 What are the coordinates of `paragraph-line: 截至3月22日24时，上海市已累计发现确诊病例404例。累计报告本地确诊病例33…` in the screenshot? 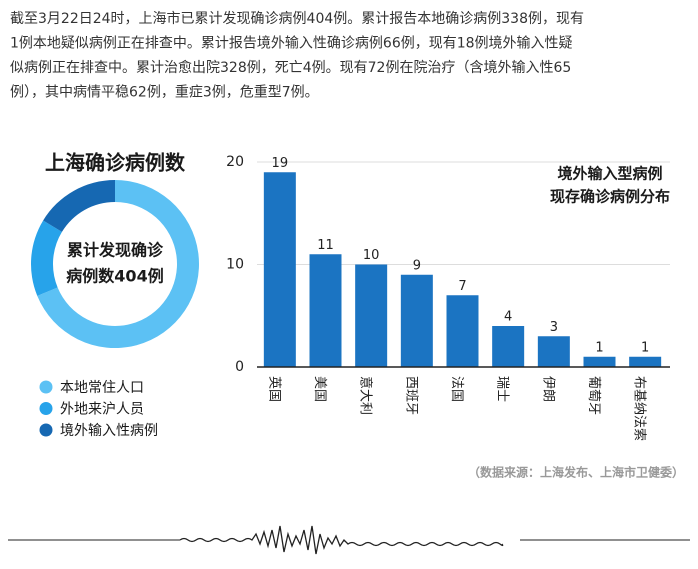 It's located at (297, 18).